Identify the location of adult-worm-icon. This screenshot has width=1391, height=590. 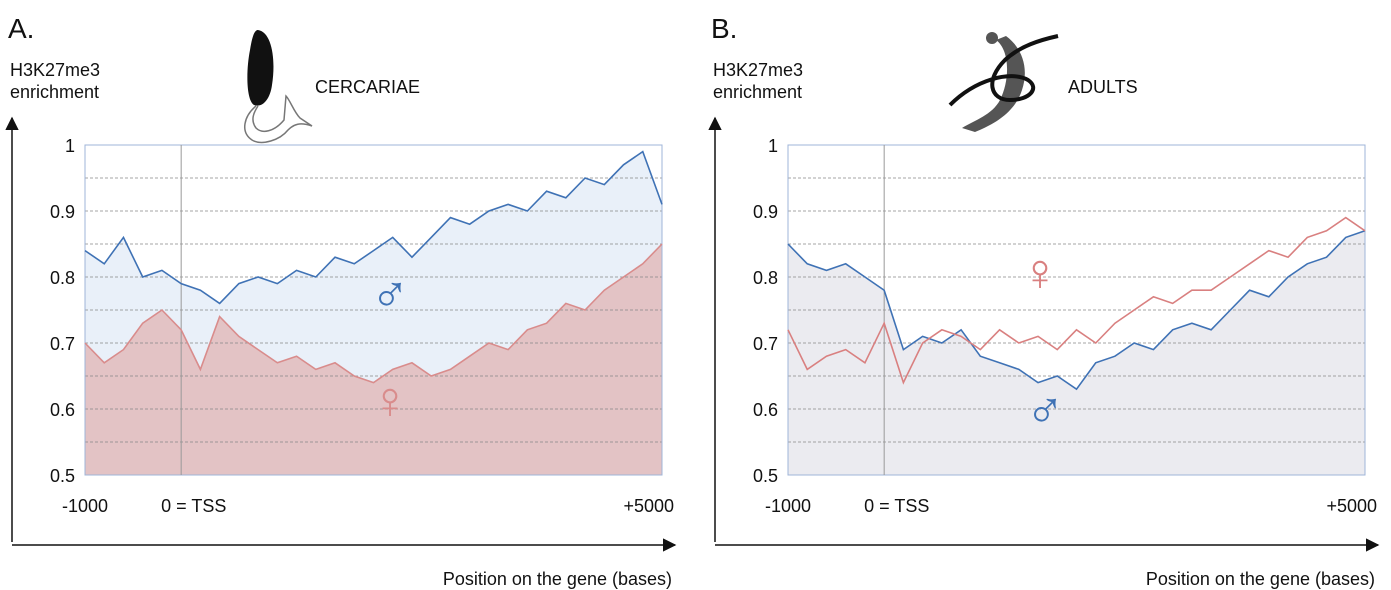
(1003, 82).